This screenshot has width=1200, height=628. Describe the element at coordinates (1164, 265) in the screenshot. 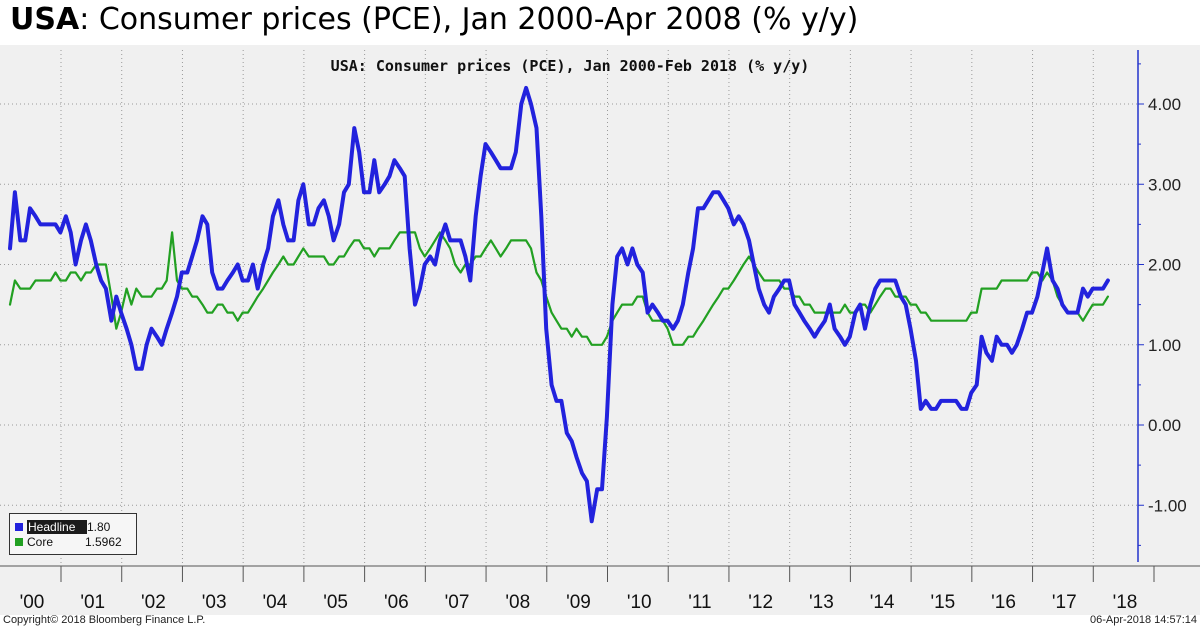

I see `y-tick-label: 2.00` at that location.